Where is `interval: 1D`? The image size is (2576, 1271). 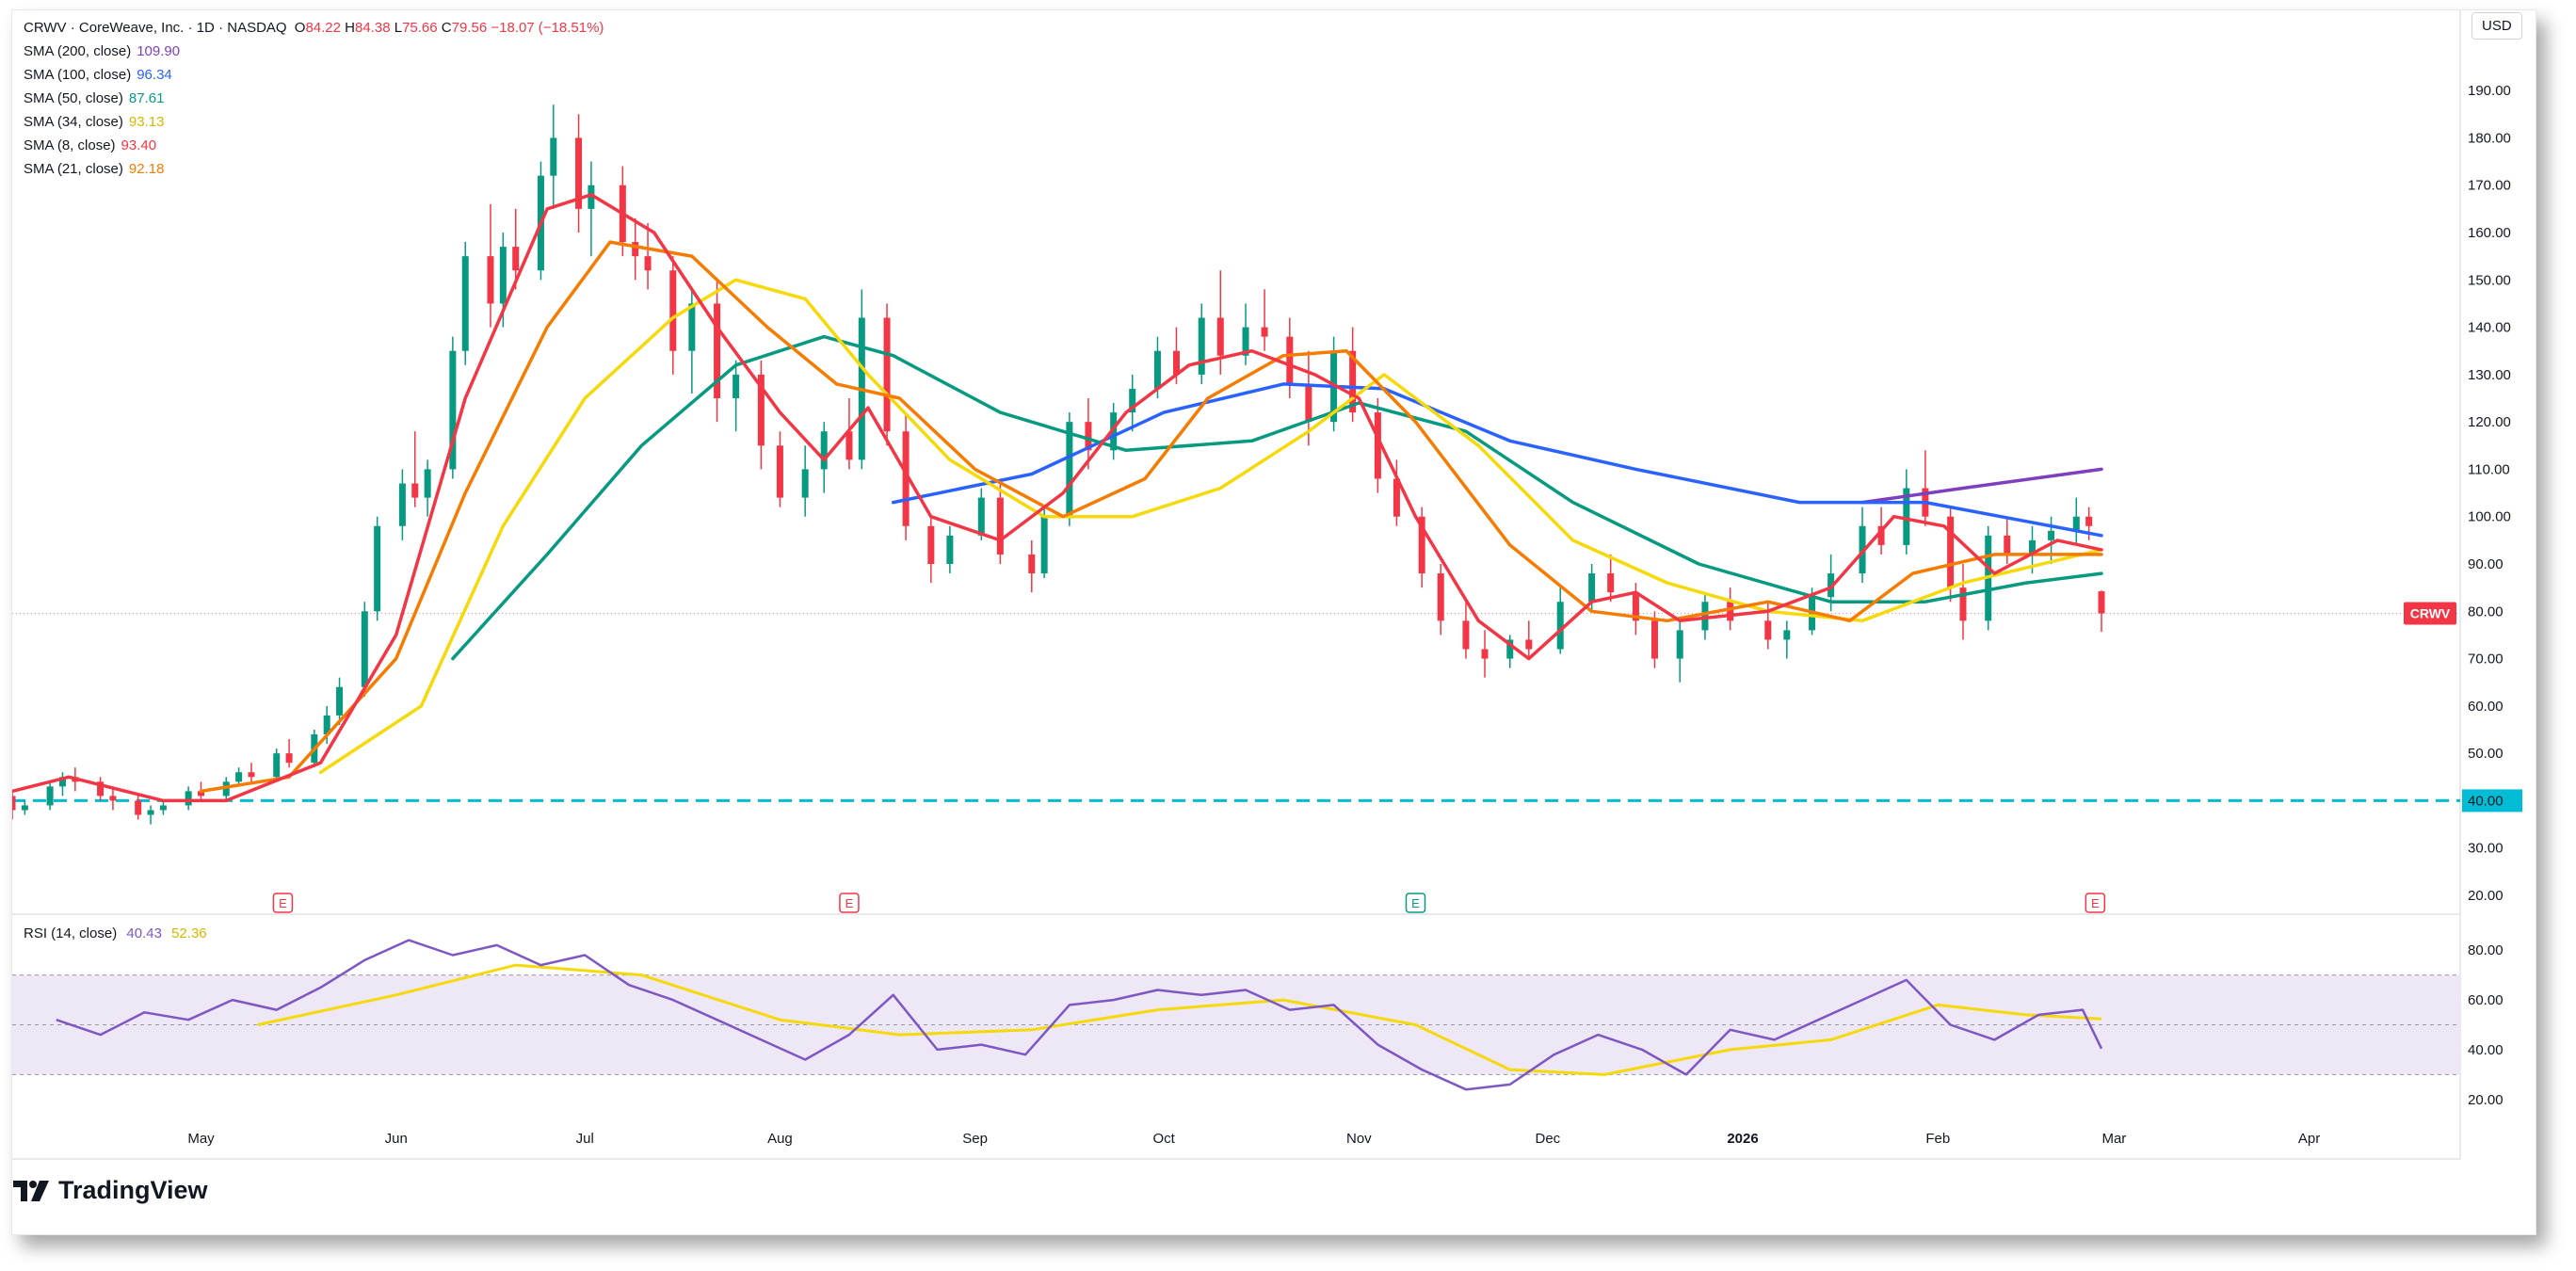 interval: 1D is located at coordinates (205, 28).